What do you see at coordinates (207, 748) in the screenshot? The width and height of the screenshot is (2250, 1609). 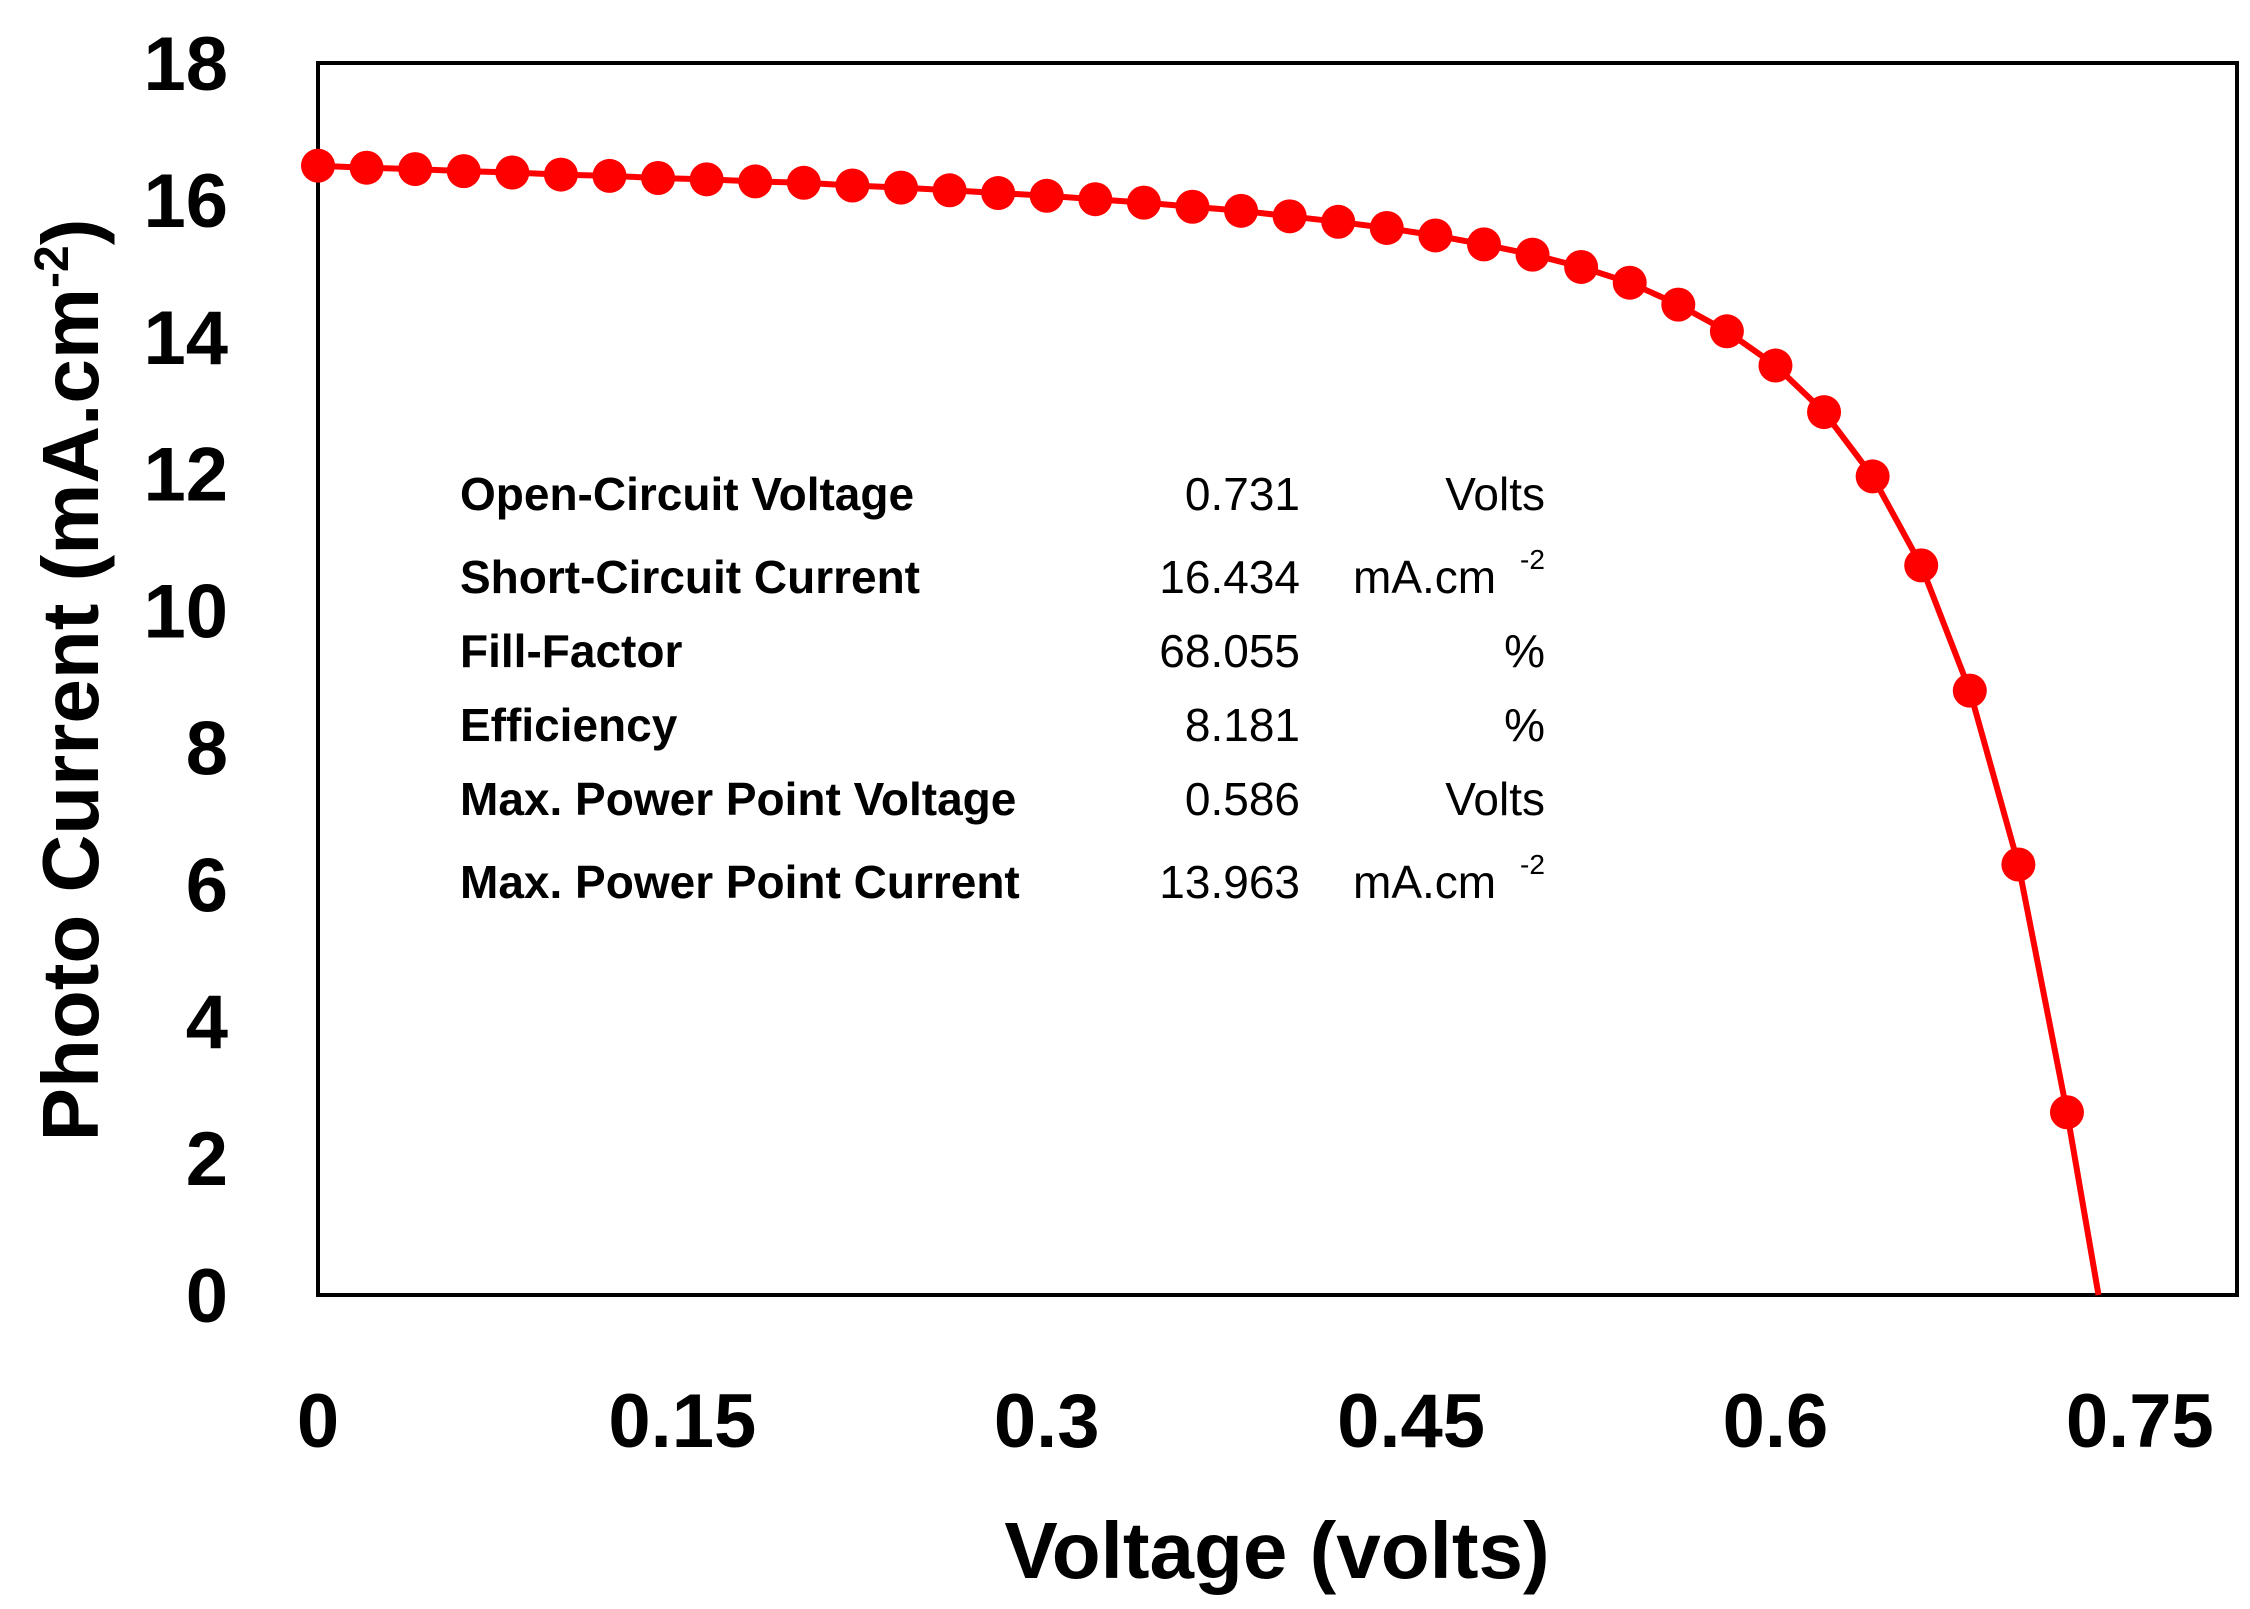 I see `y-tick-label: 8` at bounding box center [207, 748].